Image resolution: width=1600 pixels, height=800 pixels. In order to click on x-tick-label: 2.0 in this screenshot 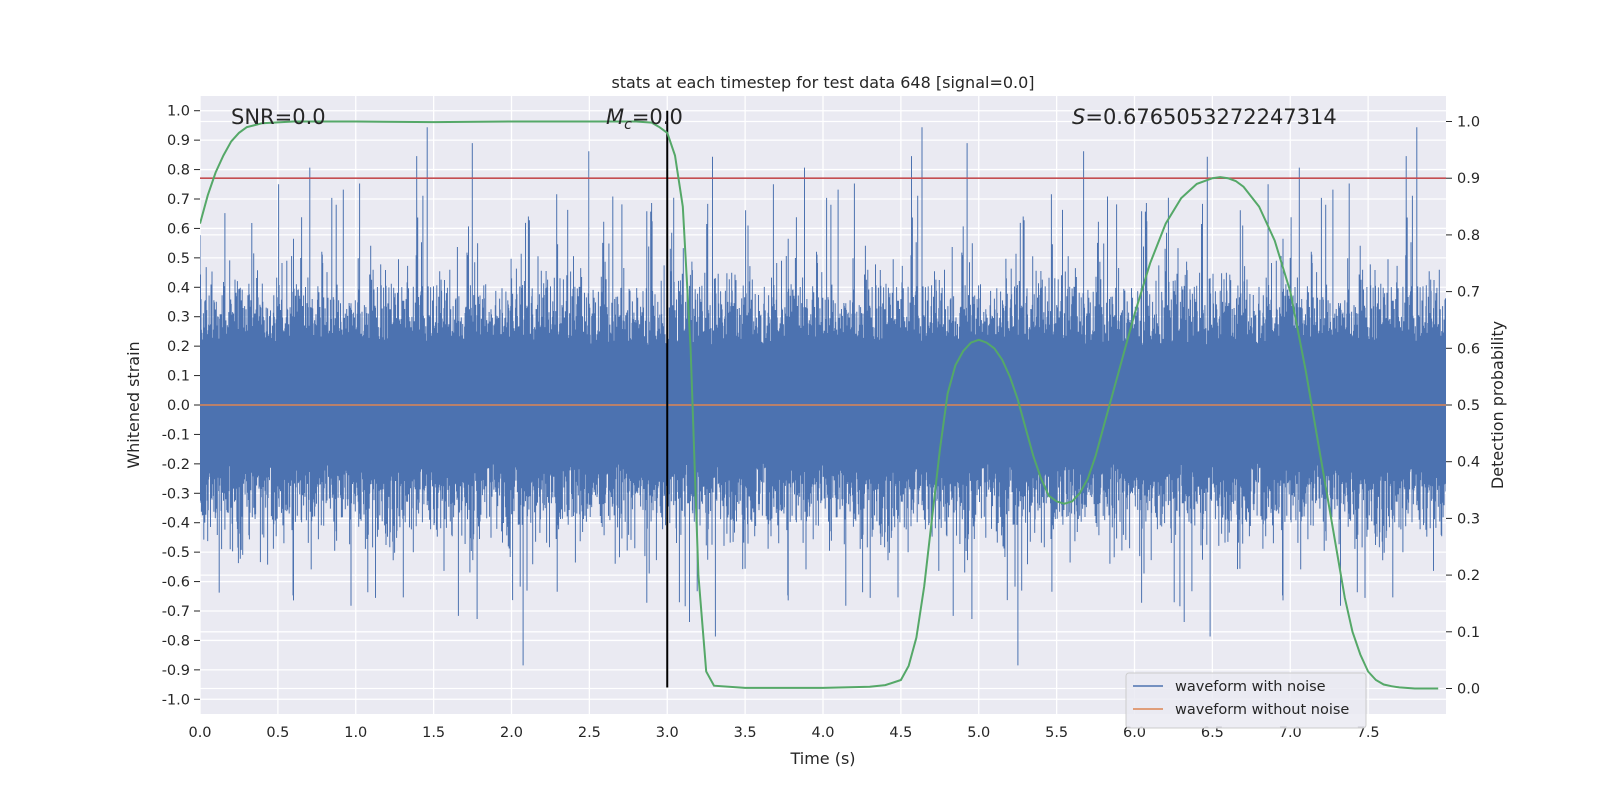, I will do `click(511, 733)`.